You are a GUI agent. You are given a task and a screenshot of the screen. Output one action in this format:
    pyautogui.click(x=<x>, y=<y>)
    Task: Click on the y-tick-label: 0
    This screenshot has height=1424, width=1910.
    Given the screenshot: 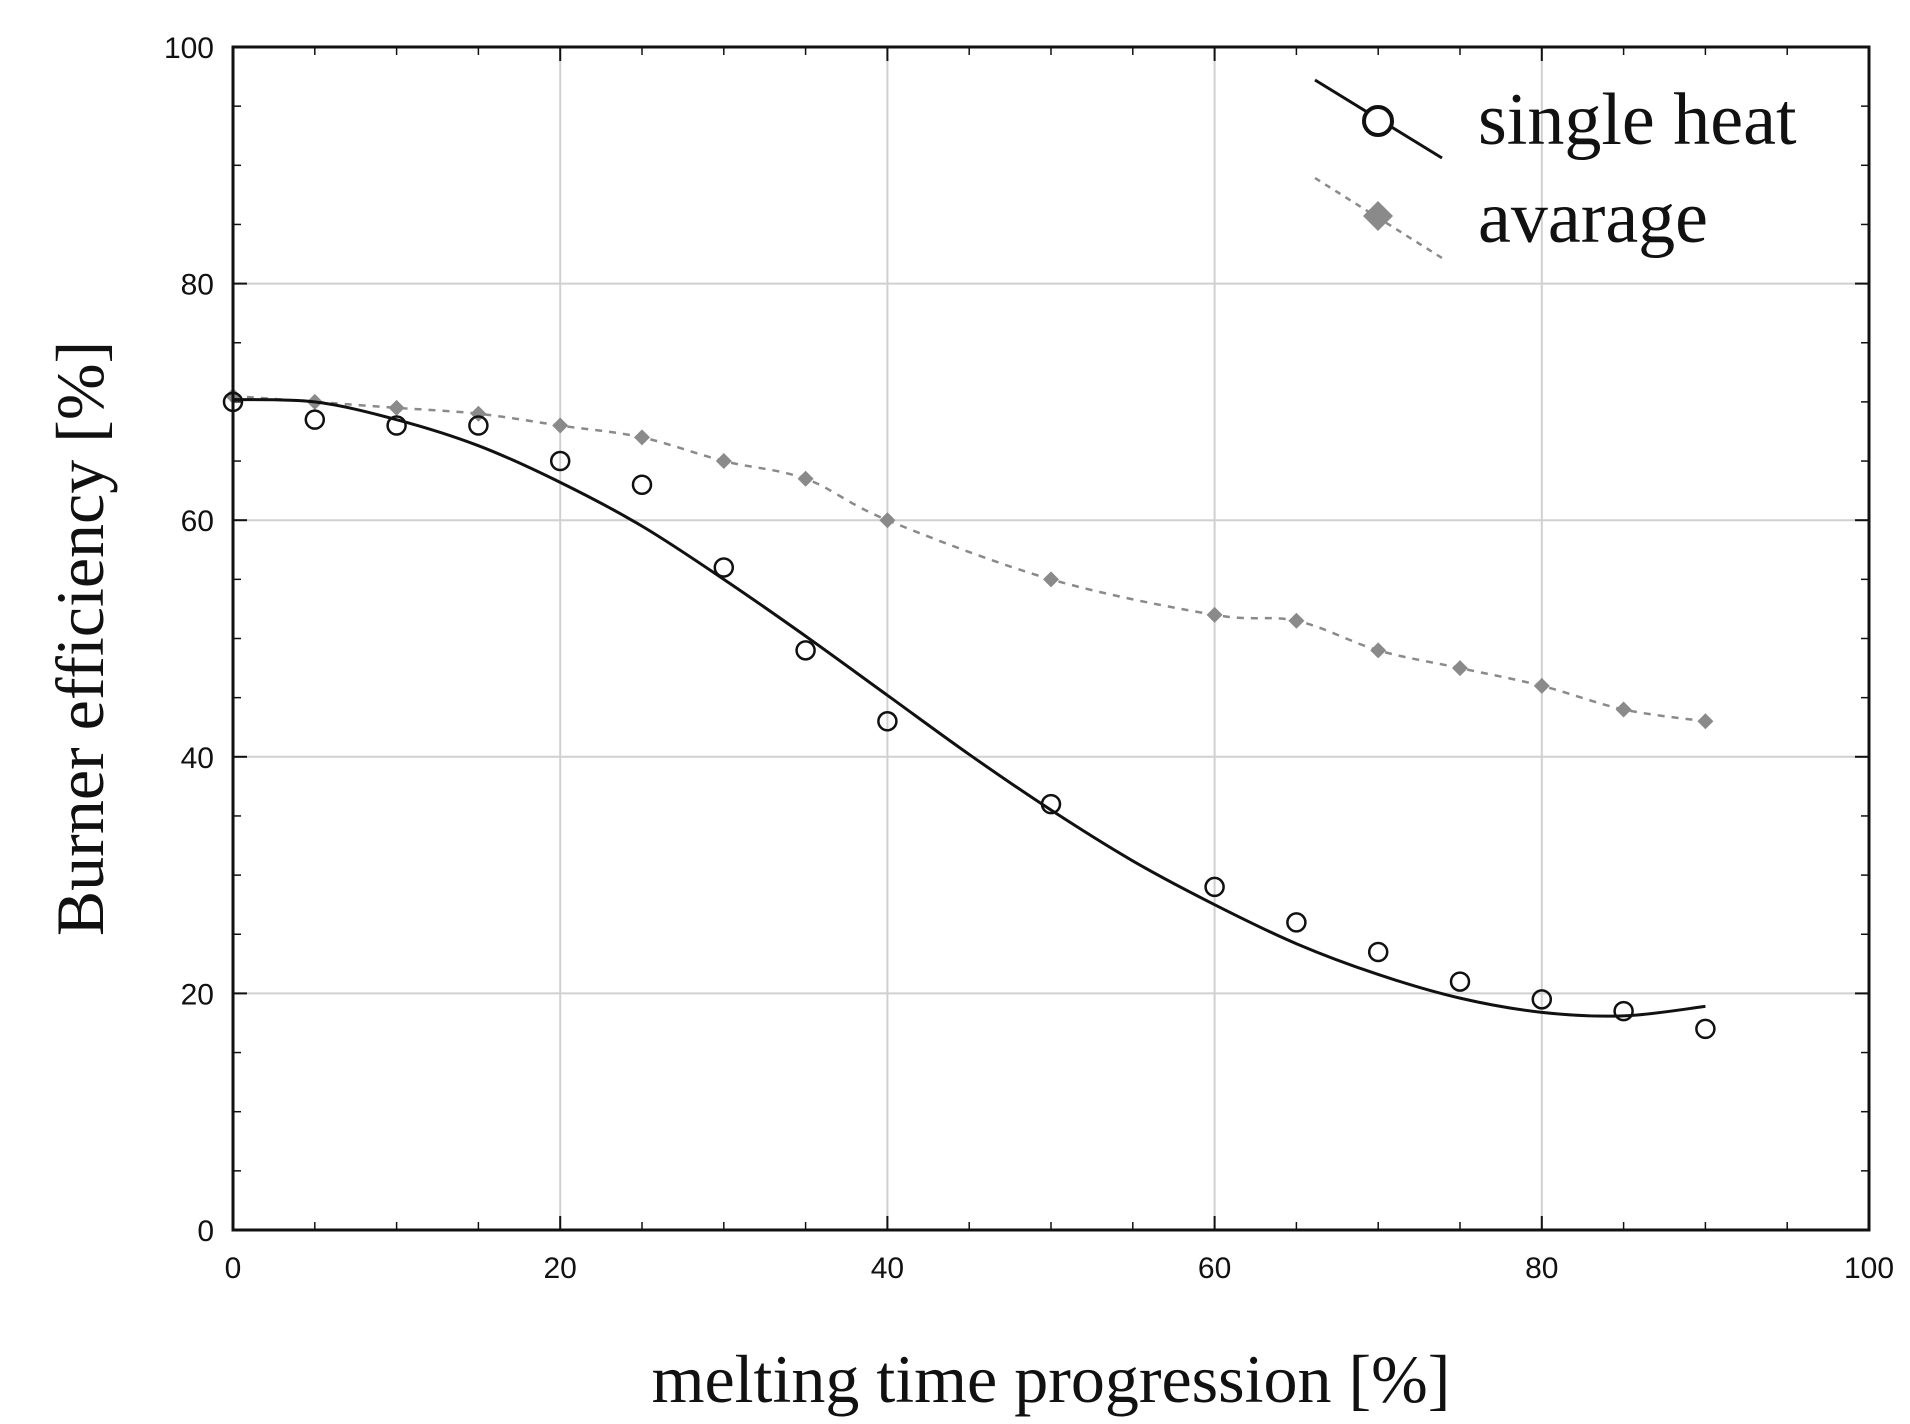 What is the action you would take?
    pyautogui.click(x=205, y=1231)
    